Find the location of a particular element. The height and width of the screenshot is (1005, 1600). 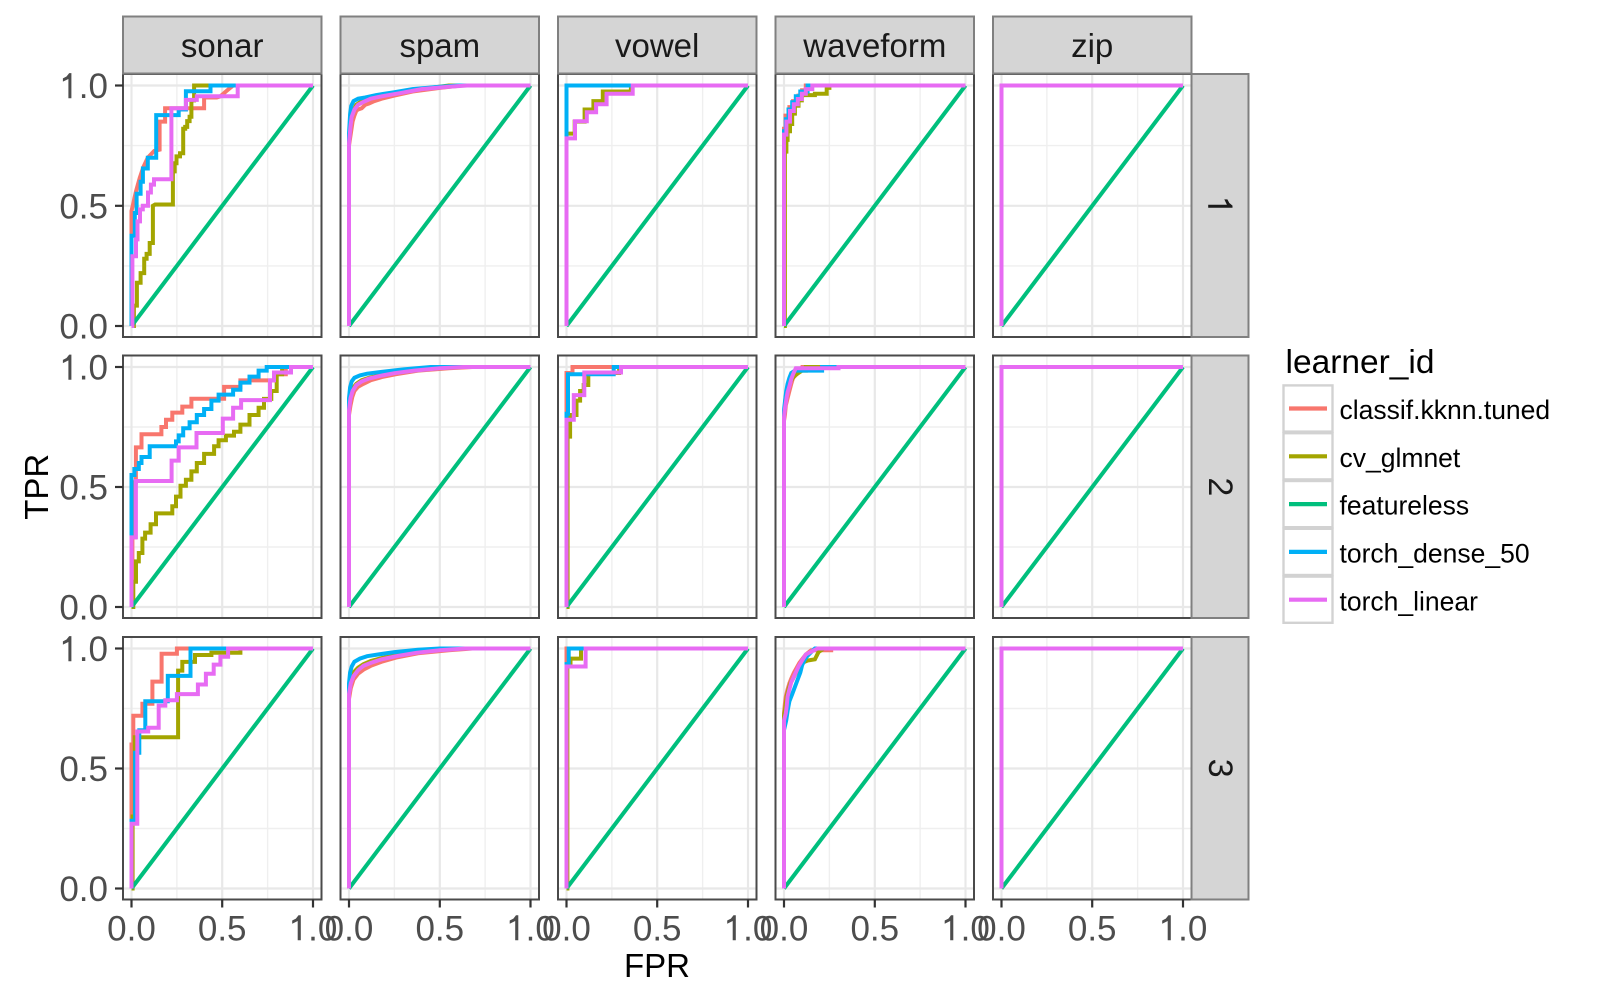

svg-text: cv_glmnet is located at coordinates (1400, 458).